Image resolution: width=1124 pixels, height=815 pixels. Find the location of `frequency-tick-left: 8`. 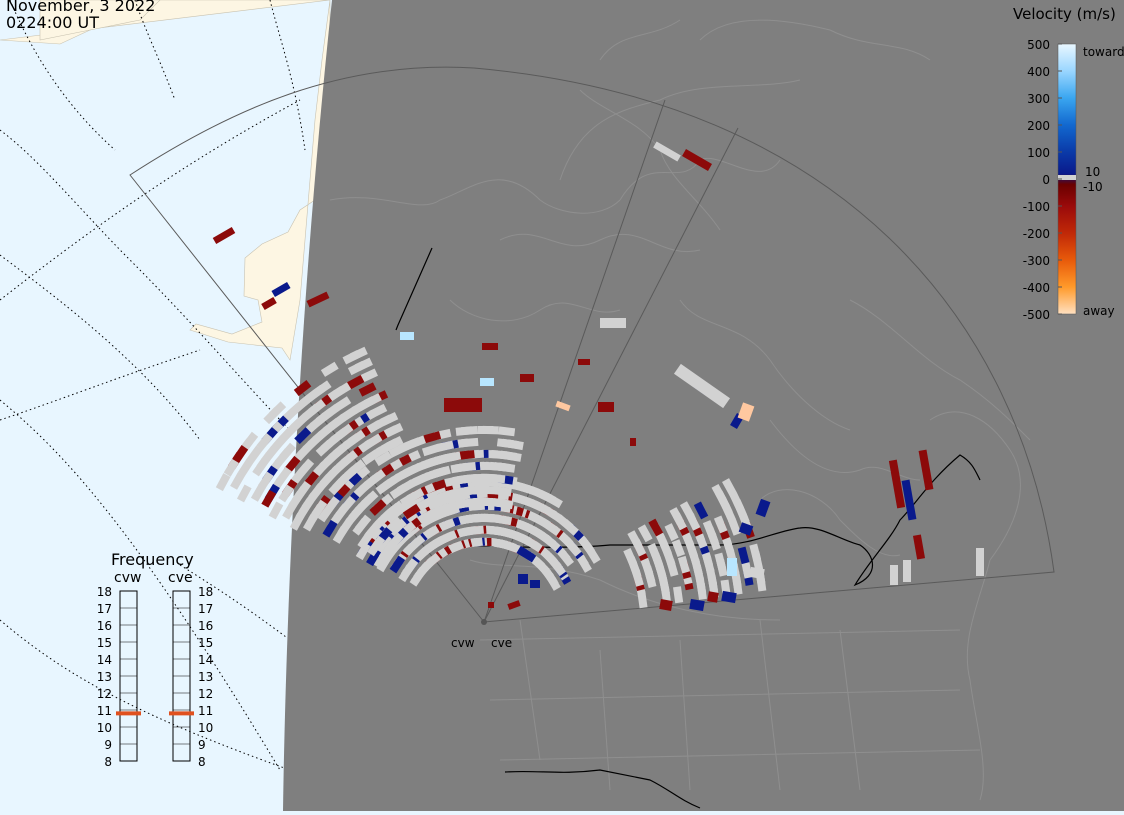

frequency-tick-left: 8 is located at coordinates (108, 762).